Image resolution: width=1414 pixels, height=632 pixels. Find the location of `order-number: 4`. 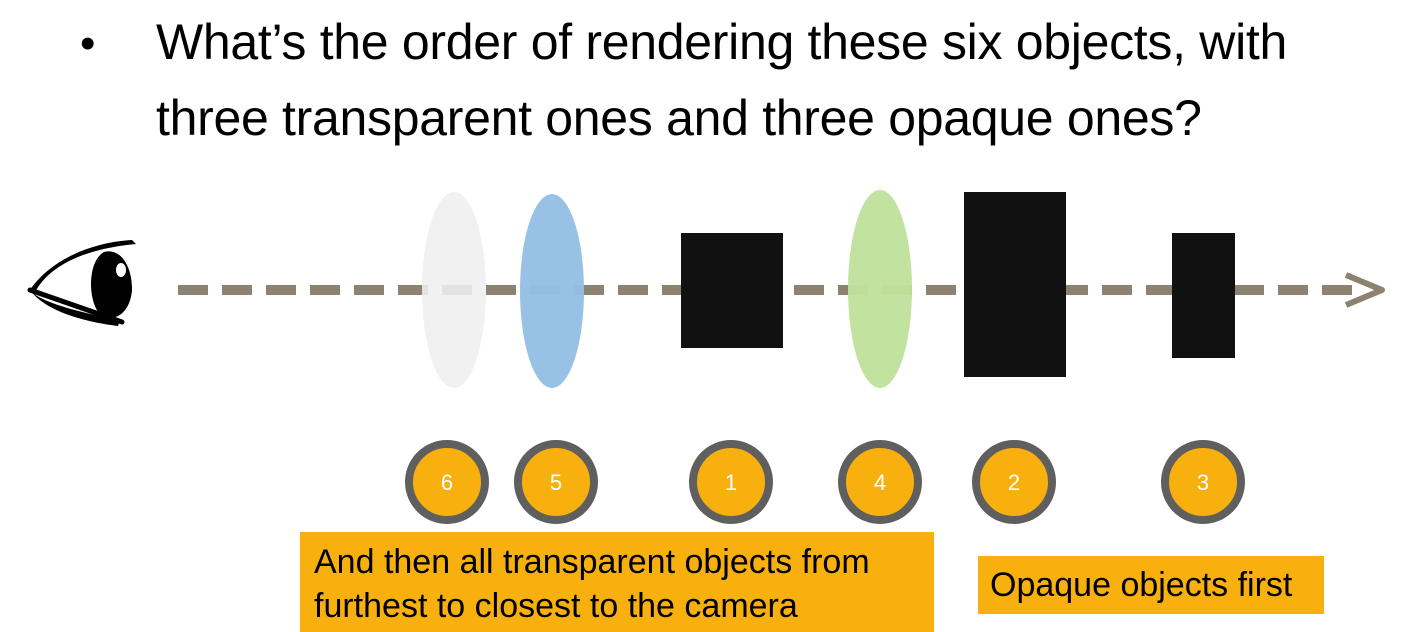

order-number: 4 is located at coordinates (880, 482).